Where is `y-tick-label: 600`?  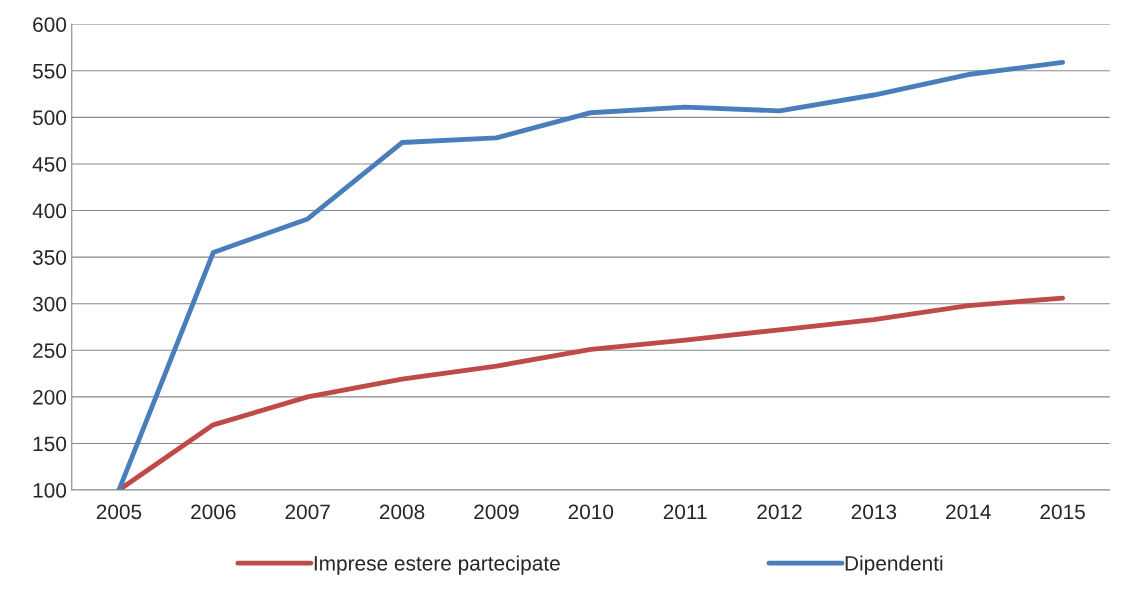
y-tick-label: 600 is located at coordinates (50, 24).